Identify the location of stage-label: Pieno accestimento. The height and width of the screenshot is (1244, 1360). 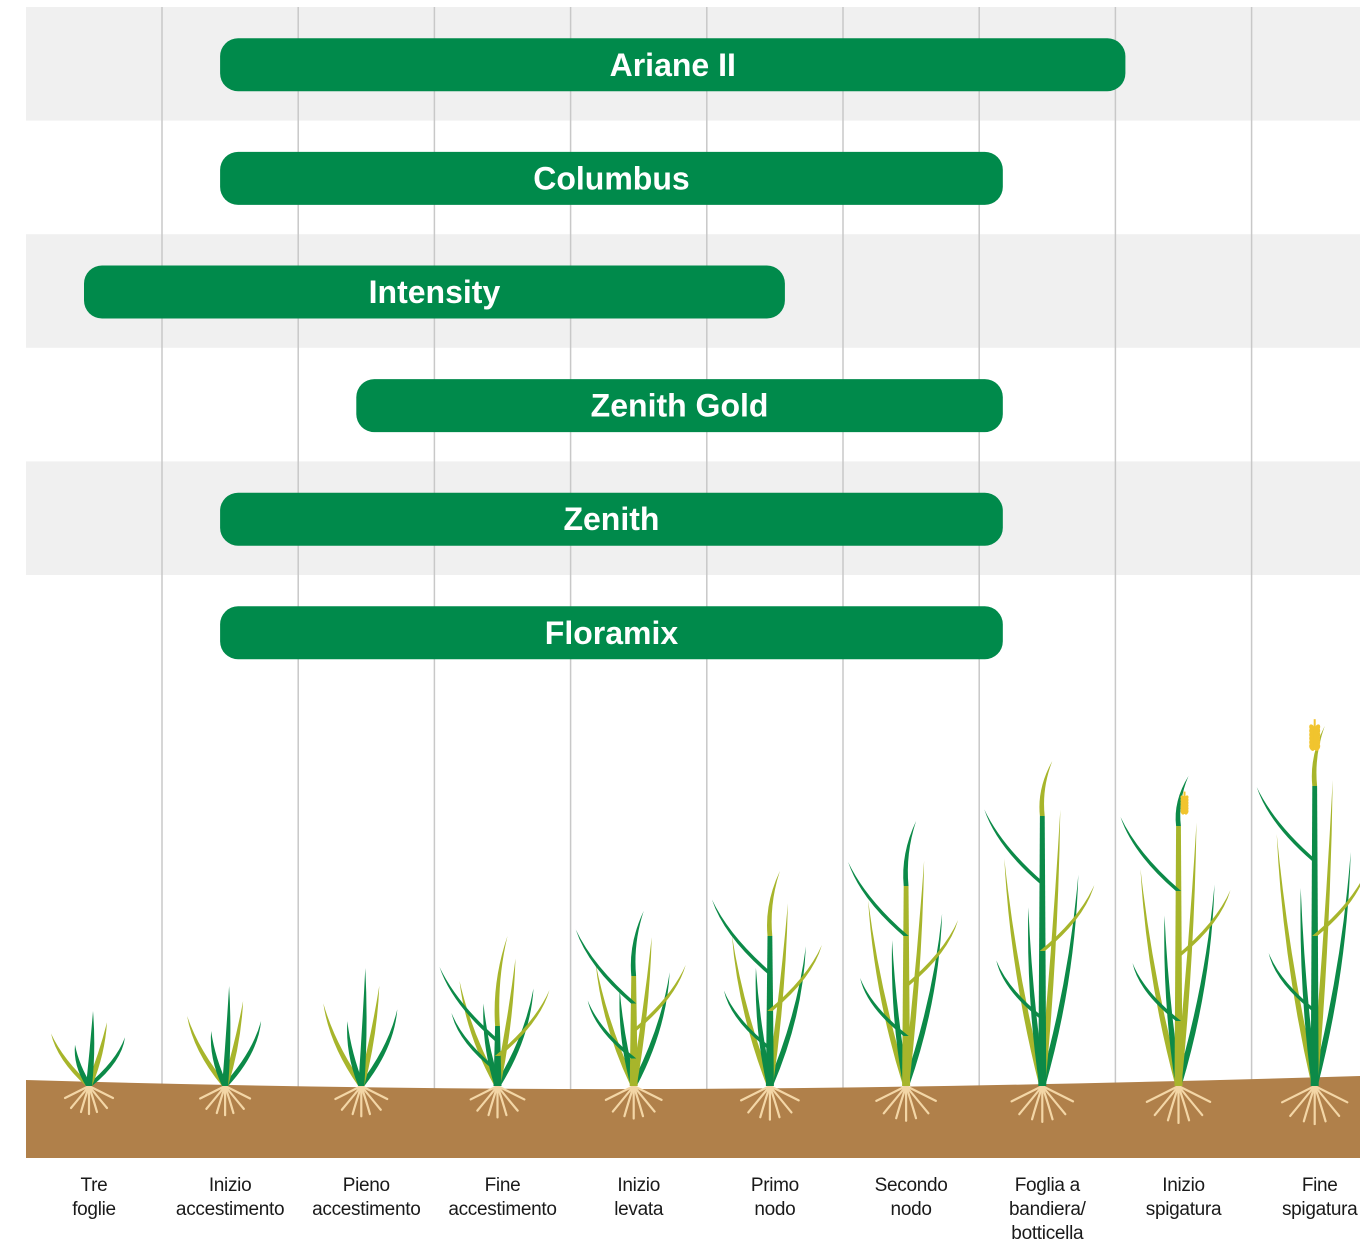
(366, 1197).